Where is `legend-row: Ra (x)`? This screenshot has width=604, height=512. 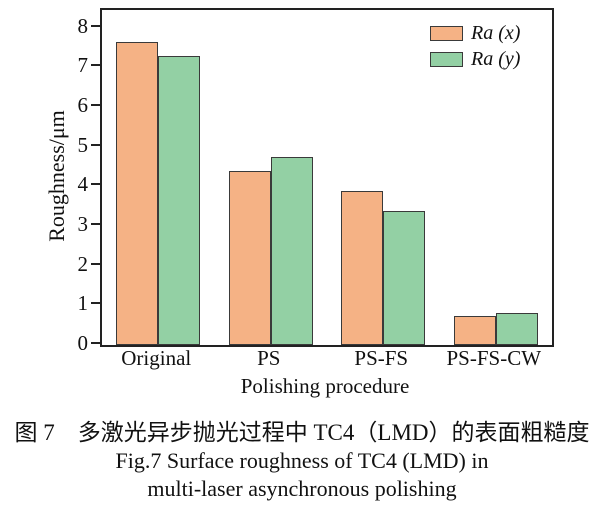
legend-row: Ra (x) is located at coordinates (475, 33).